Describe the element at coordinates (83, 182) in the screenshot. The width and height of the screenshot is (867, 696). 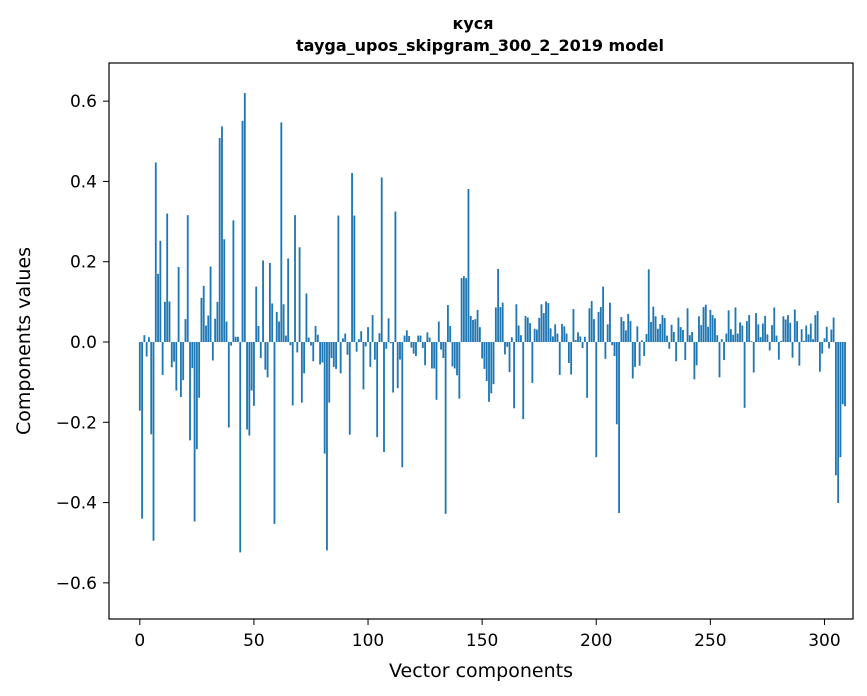
I see `y-tick-label: 0.4` at that location.